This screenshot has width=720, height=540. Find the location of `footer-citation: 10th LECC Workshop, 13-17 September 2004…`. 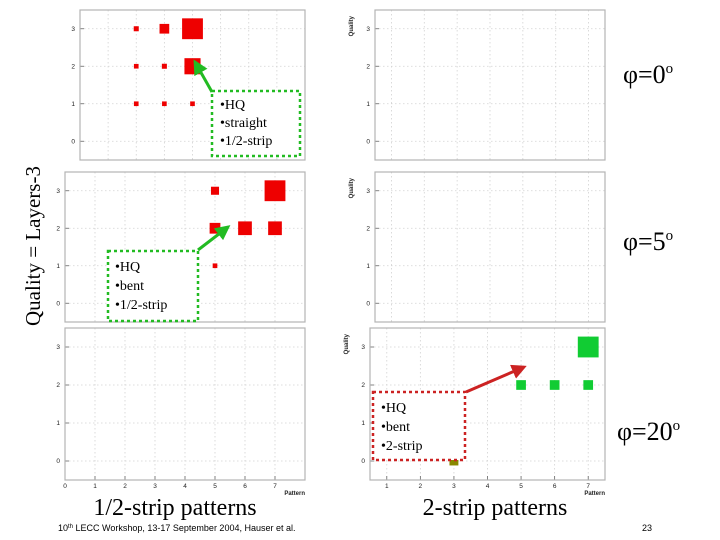

footer-citation: 10th LECC Workshop, 13-17 September 2004… is located at coordinates (176, 528).